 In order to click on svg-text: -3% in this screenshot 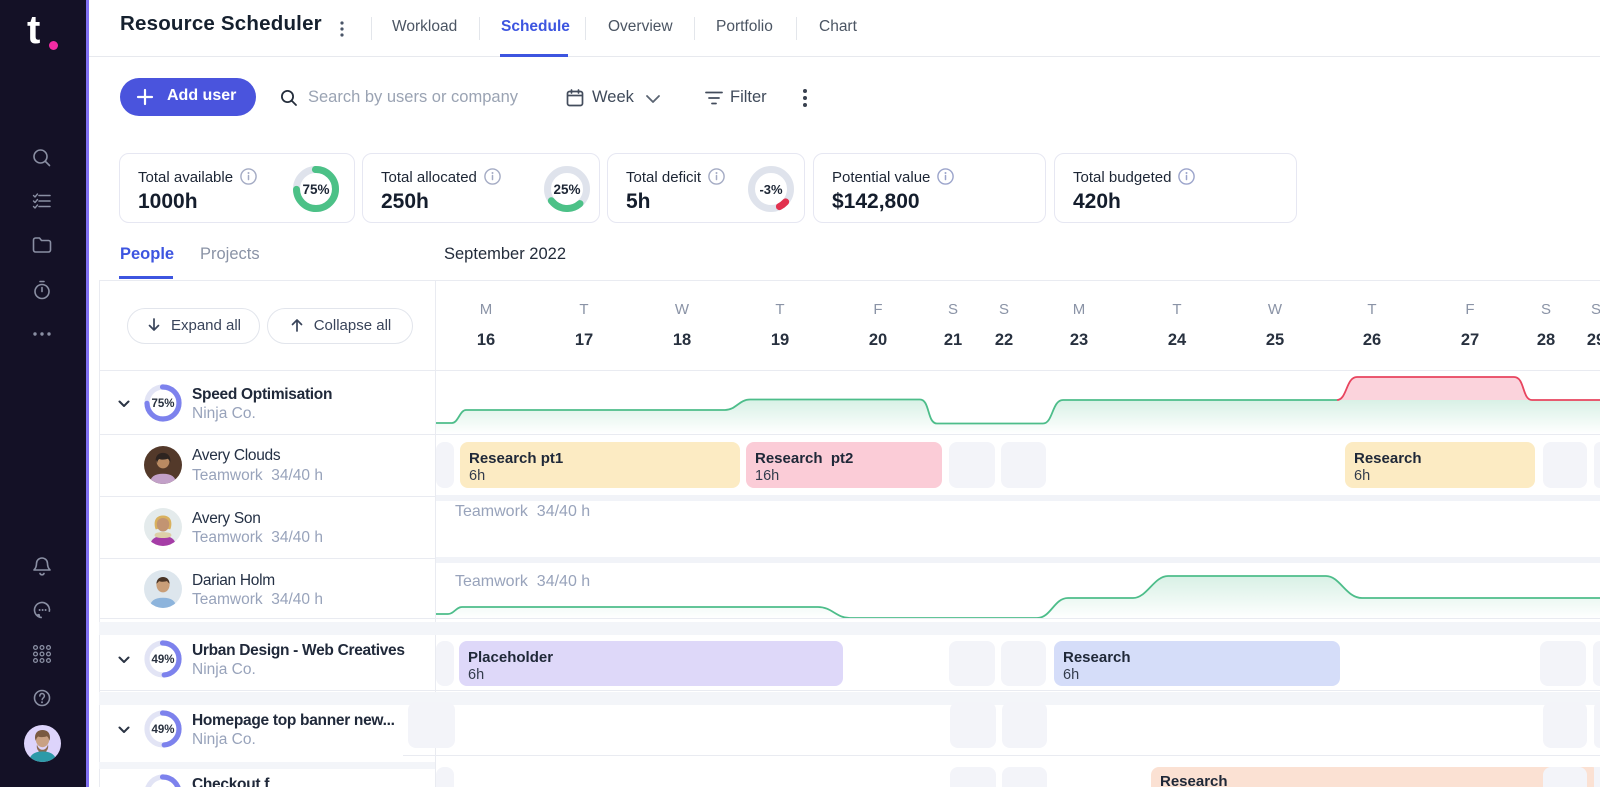, I will do `click(771, 189)`.